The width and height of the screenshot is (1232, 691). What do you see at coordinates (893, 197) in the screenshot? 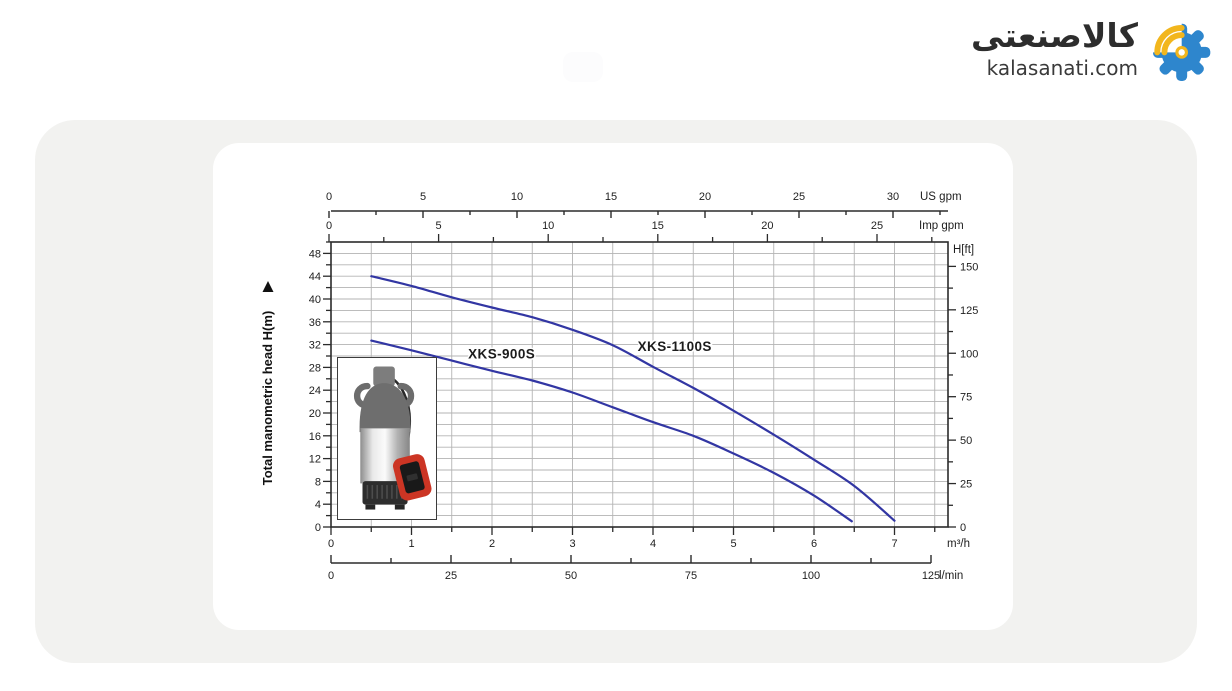
I see `svg-text: 30` at bounding box center [893, 197].